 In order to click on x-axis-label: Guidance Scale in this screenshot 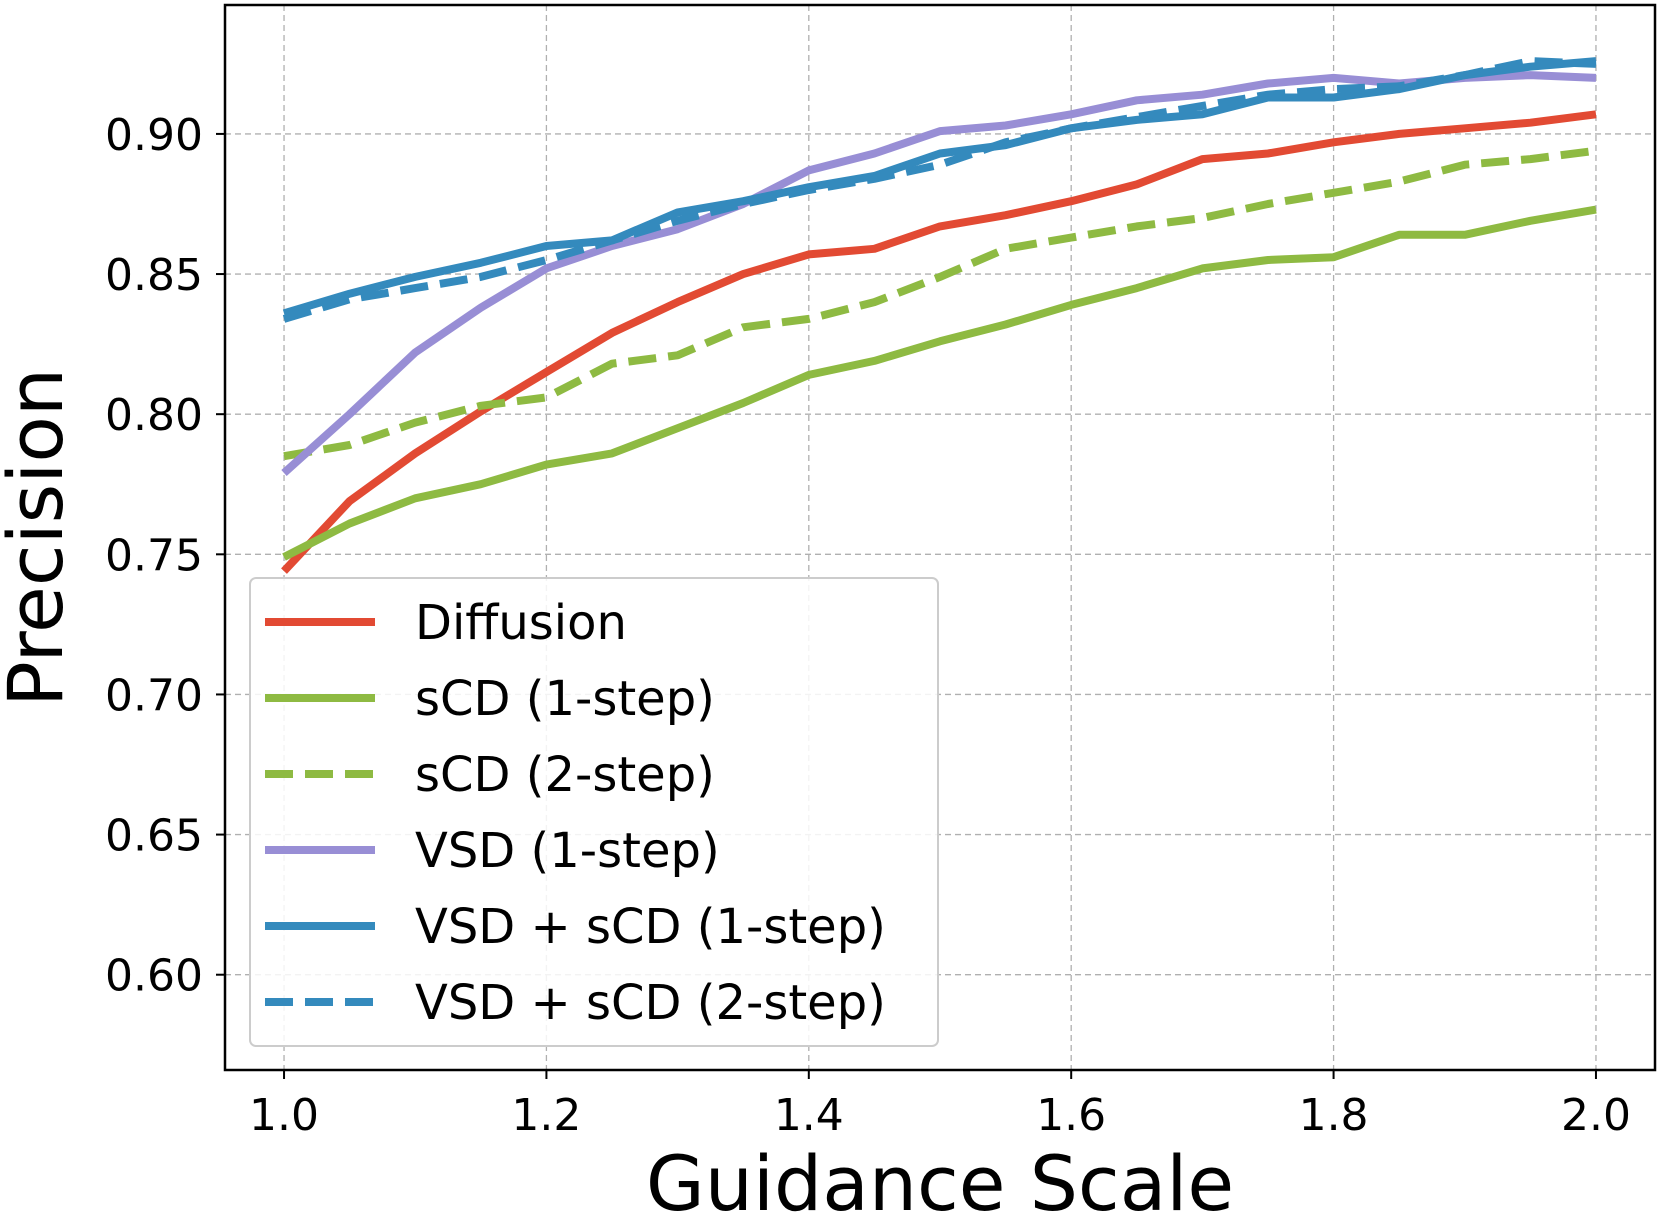, I will do `click(940, 1179)`.